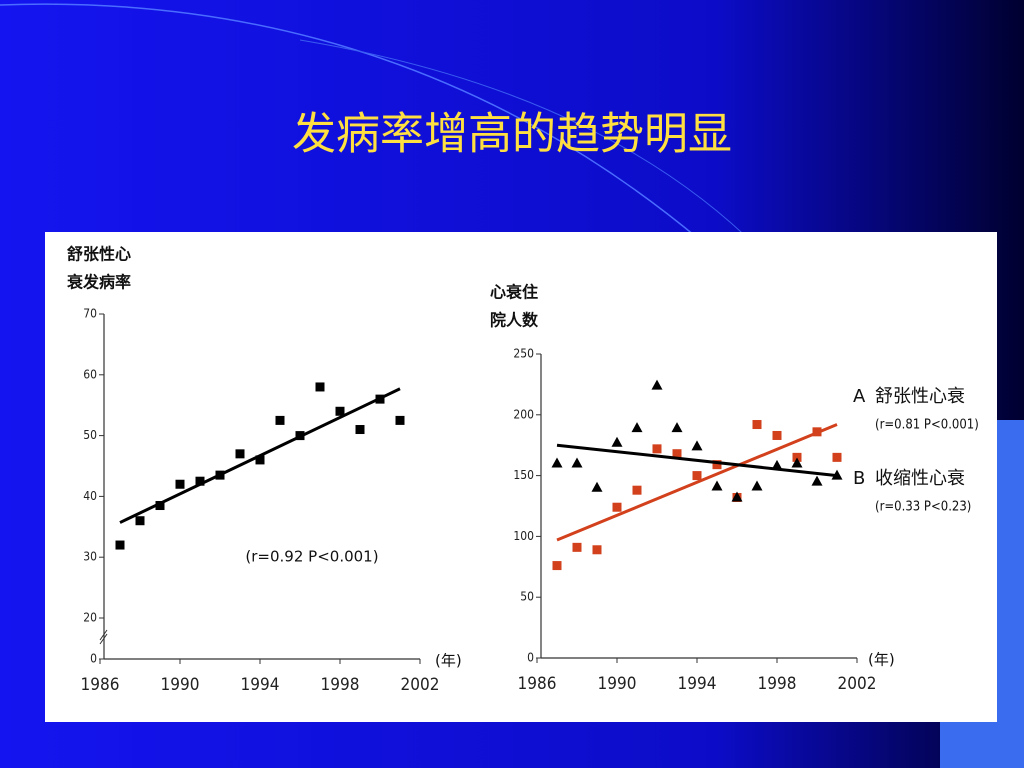 This screenshot has width=1024, height=772. What do you see at coordinates (90, 314) in the screenshot?
I see `y-tick-label: 70` at bounding box center [90, 314].